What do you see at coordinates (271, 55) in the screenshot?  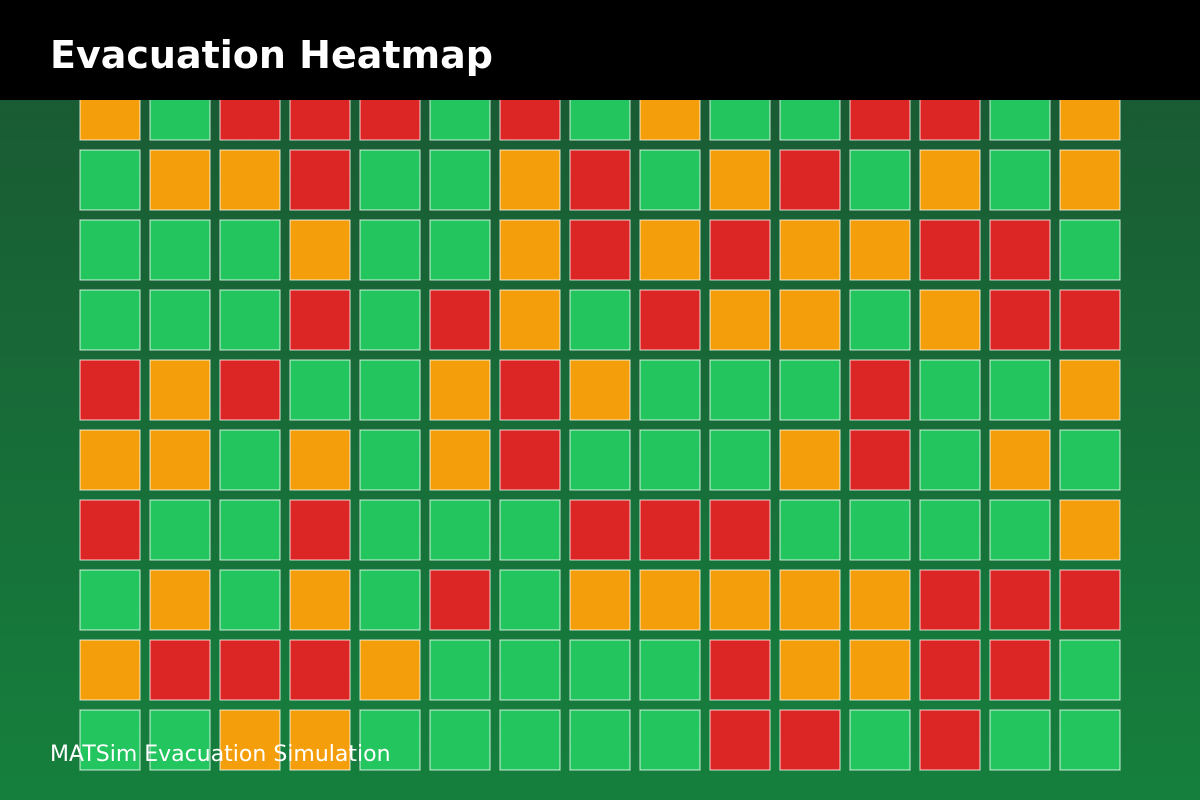 I see `title: Evacuation Heatmap` at bounding box center [271, 55].